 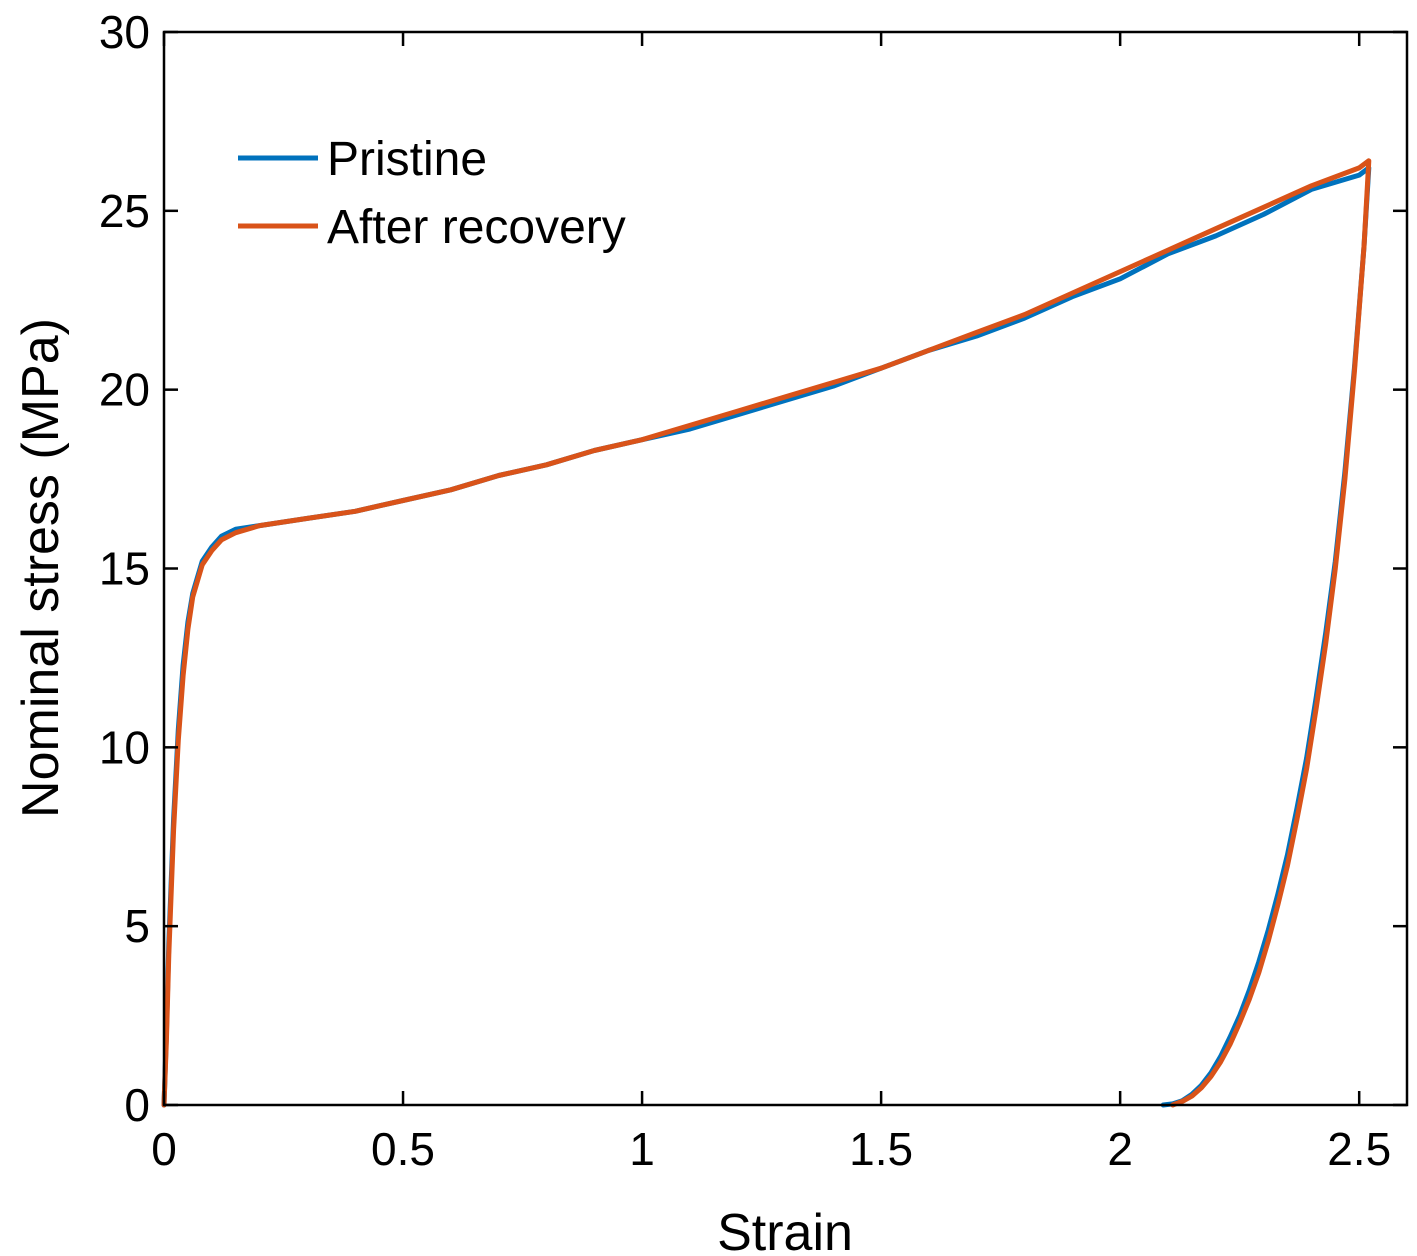 I want to click on y-tick-label-6: 30, so click(x=124, y=32).